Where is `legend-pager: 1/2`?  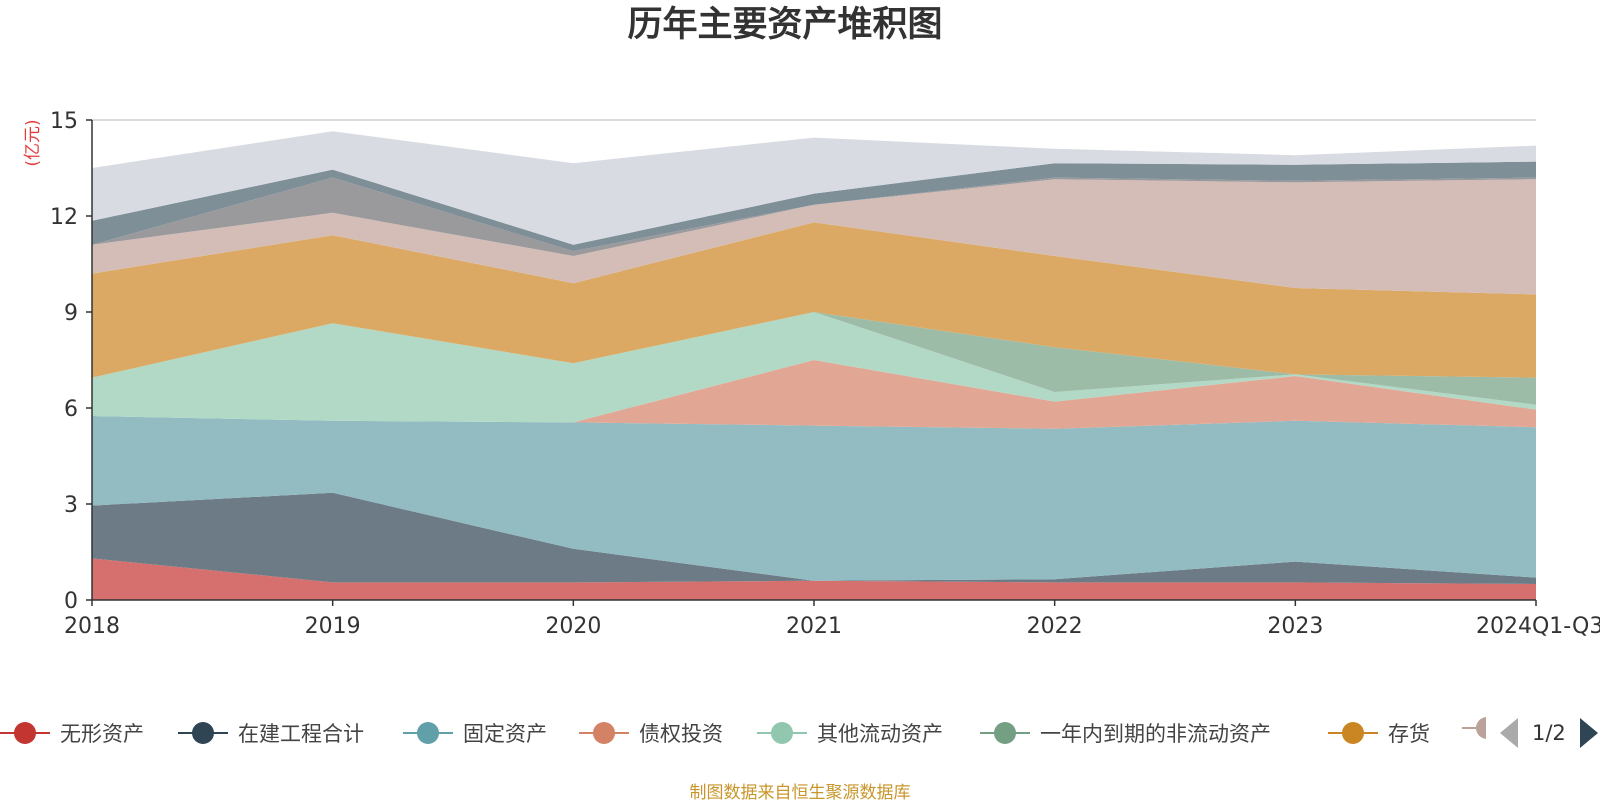 legend-pager: 1/2 is located at coordinates (1549, 733).